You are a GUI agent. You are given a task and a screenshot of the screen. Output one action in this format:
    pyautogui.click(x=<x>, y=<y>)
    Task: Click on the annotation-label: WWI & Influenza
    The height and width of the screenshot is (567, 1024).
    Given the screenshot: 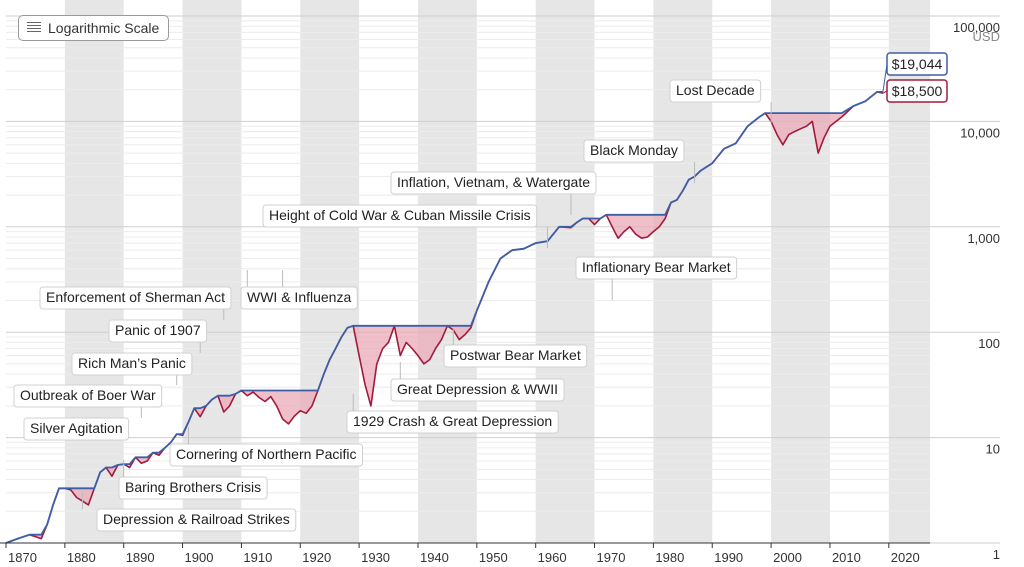 What is the action you would take?
    pyautogui.click(x=299, y=297)
    